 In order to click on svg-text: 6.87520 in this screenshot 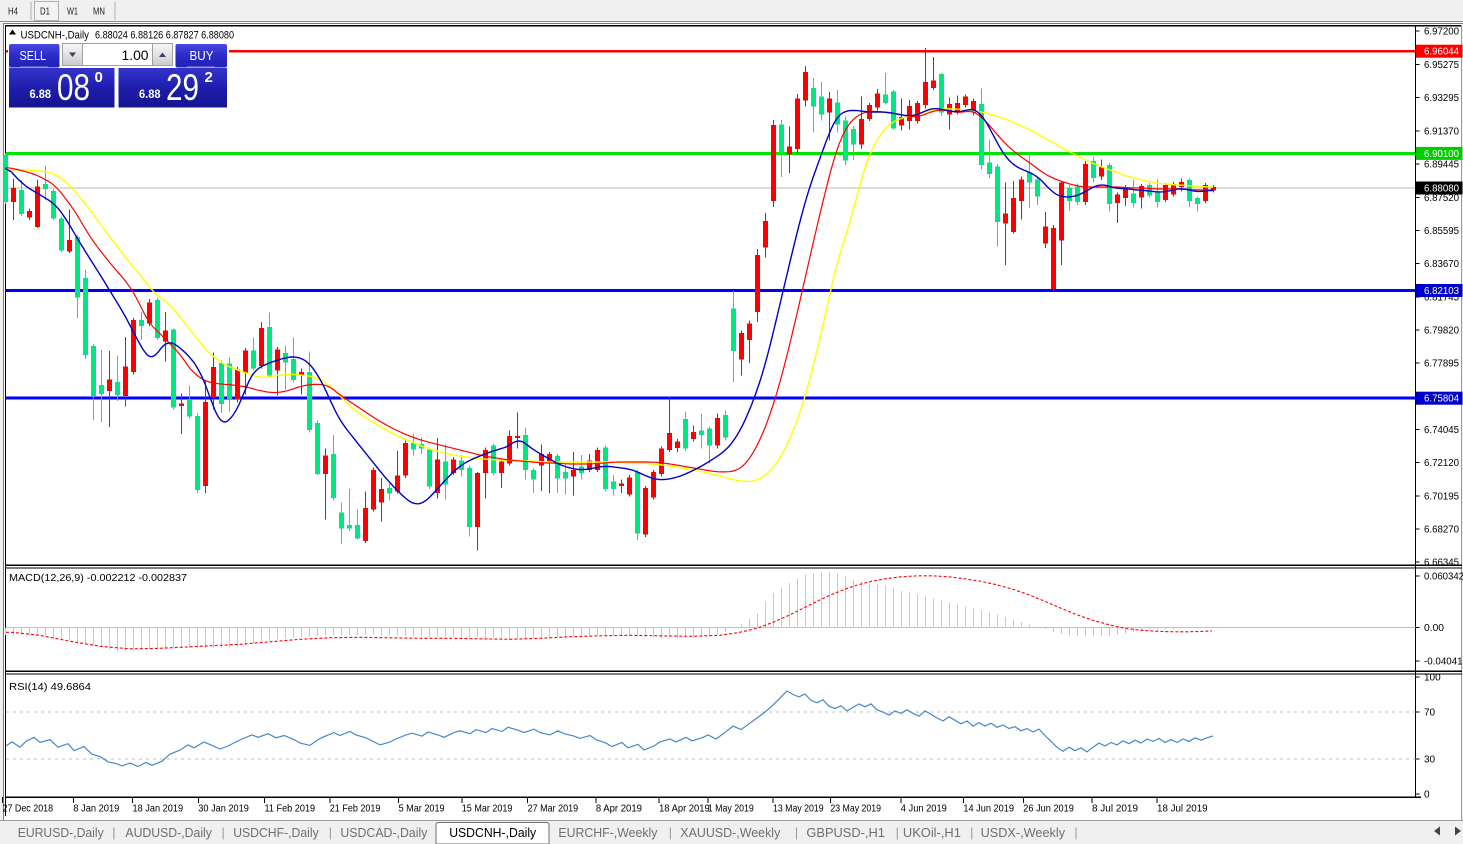, I will do `click(1441, 198)`.